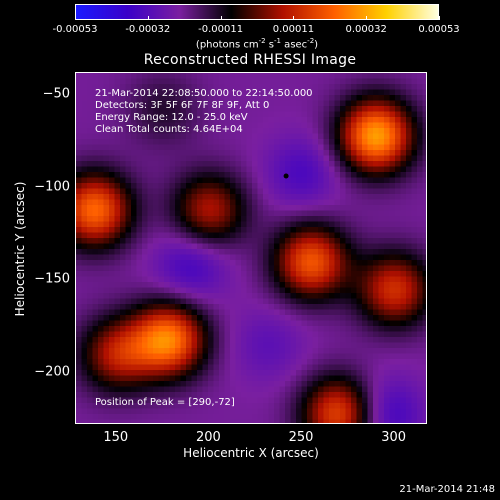 The height and width of the screenshot is (500, 500). Describe the element at coordinates (171, 117) in the screenshot. I see `info-energy-range: Energy Range: 12.0 - 25.0 keV` at that location.